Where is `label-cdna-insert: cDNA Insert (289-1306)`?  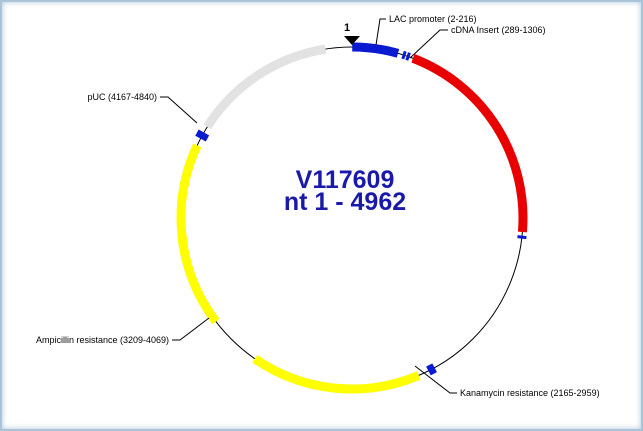 label-cdna-insert: cDNA Insert (289-1306) is located at coordinates (498, 30).